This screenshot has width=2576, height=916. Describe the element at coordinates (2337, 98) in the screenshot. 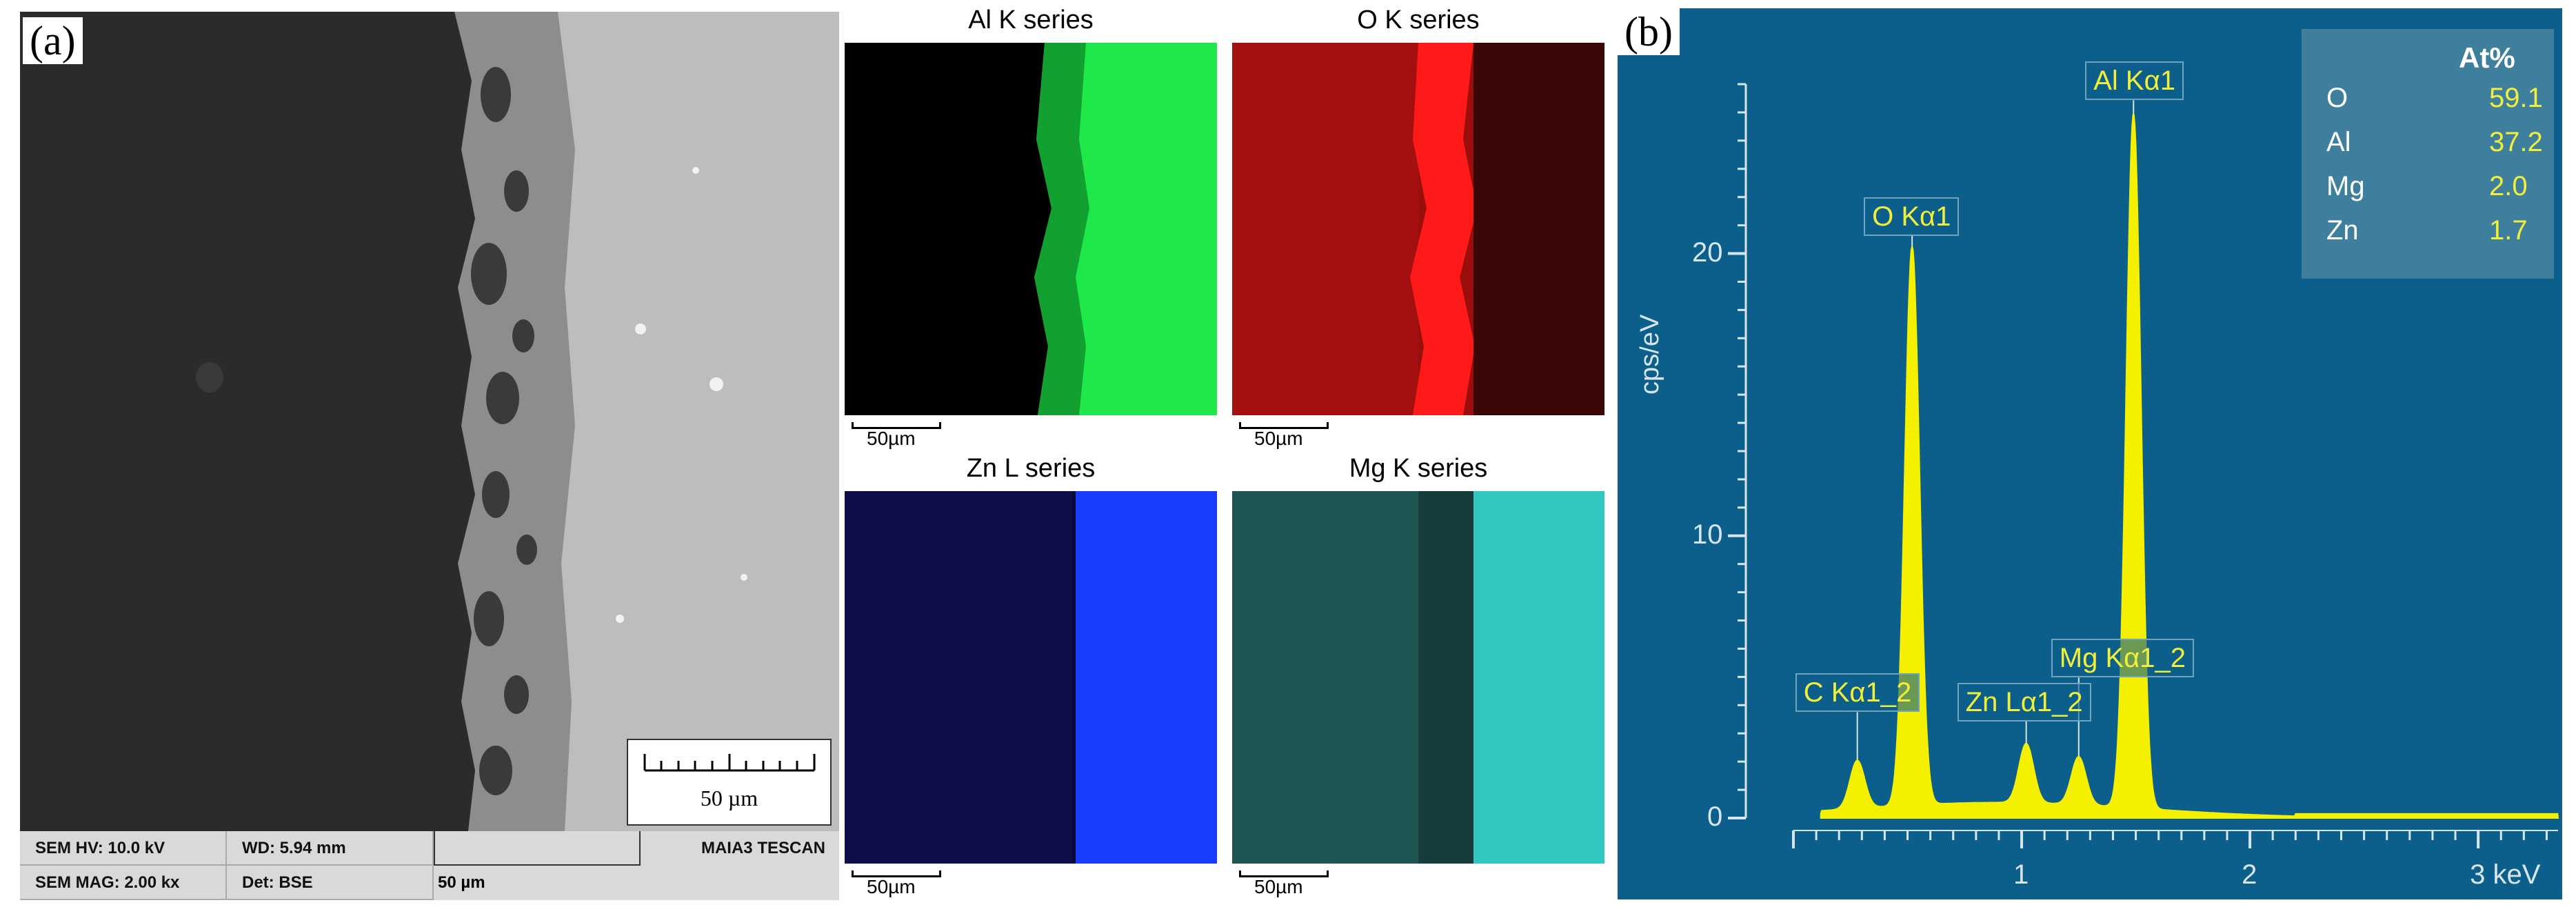

I see `composition-element: O` at that location.